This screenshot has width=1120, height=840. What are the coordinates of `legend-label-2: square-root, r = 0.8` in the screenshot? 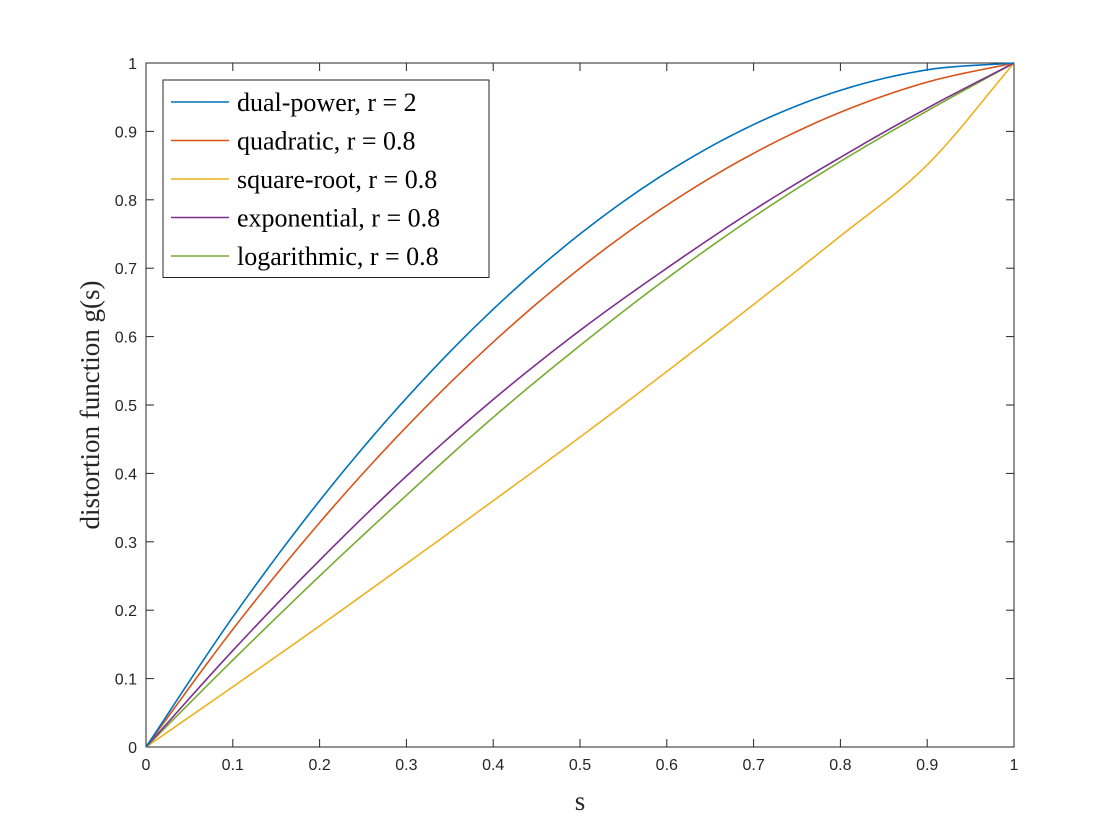 It's located at (337, 179).